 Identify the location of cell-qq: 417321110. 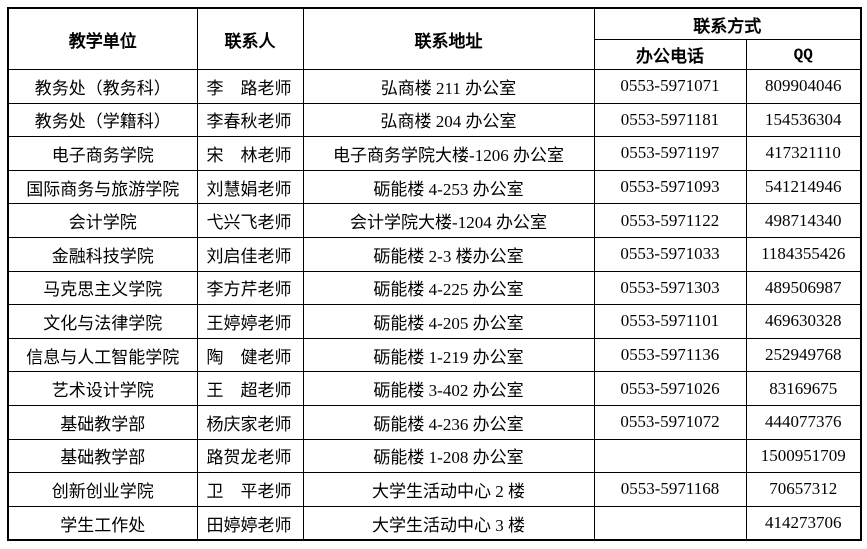
(803, 153).